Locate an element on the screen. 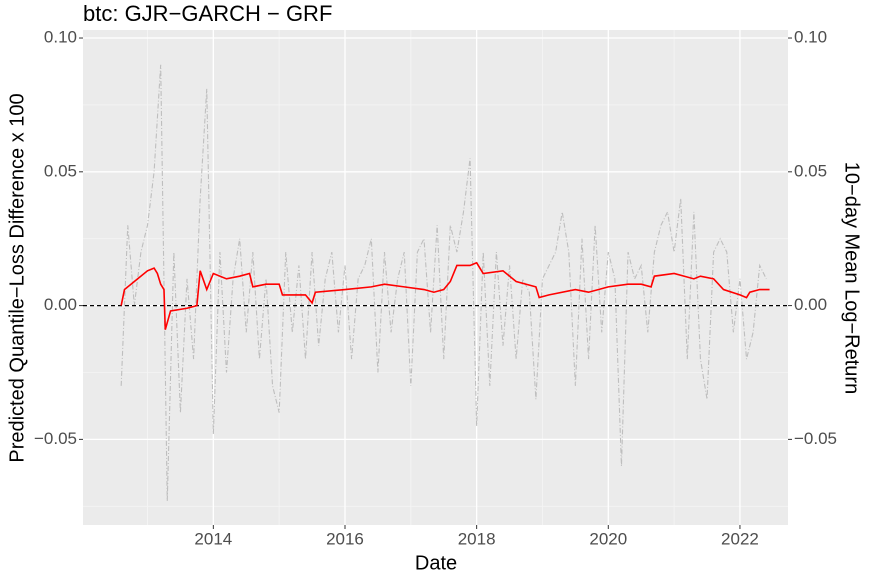 Image resolution: width=872 pixels, height=581 pixels. y-tick-label: −0.05 is located at coordinates (55, 438).